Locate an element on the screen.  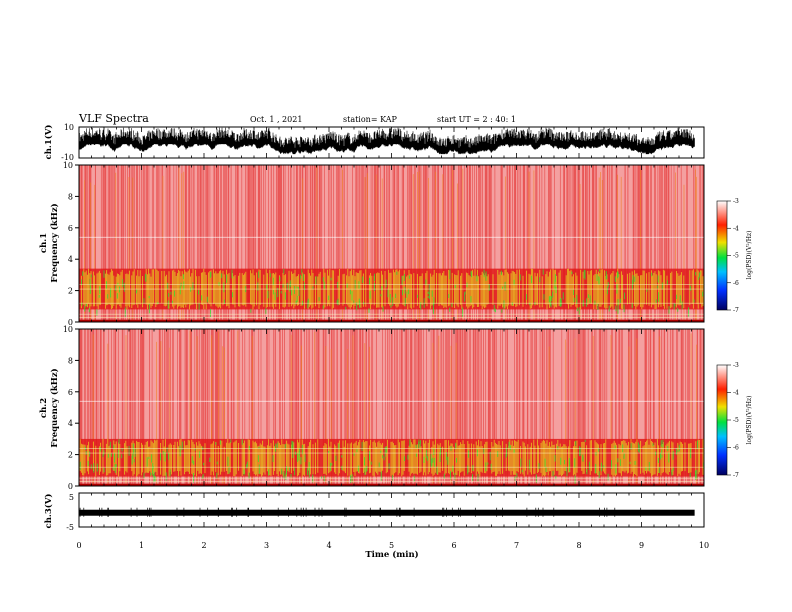
ch1-ytick-bottom: -10 is located at coordinates (67, 157).